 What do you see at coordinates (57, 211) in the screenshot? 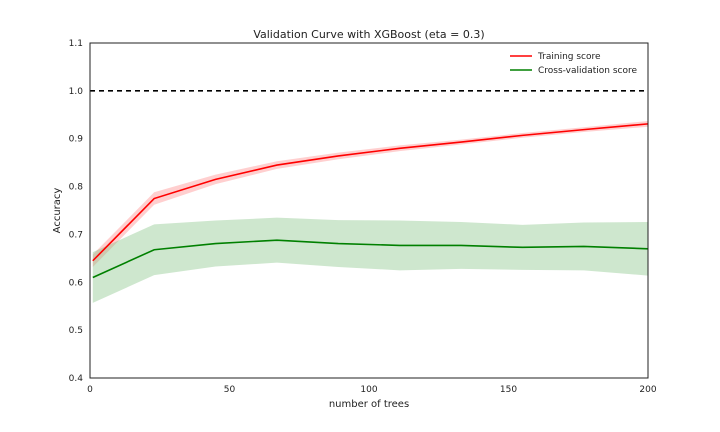
I see `y-axis-title: Accuracy` at bounding box center [57, 211].